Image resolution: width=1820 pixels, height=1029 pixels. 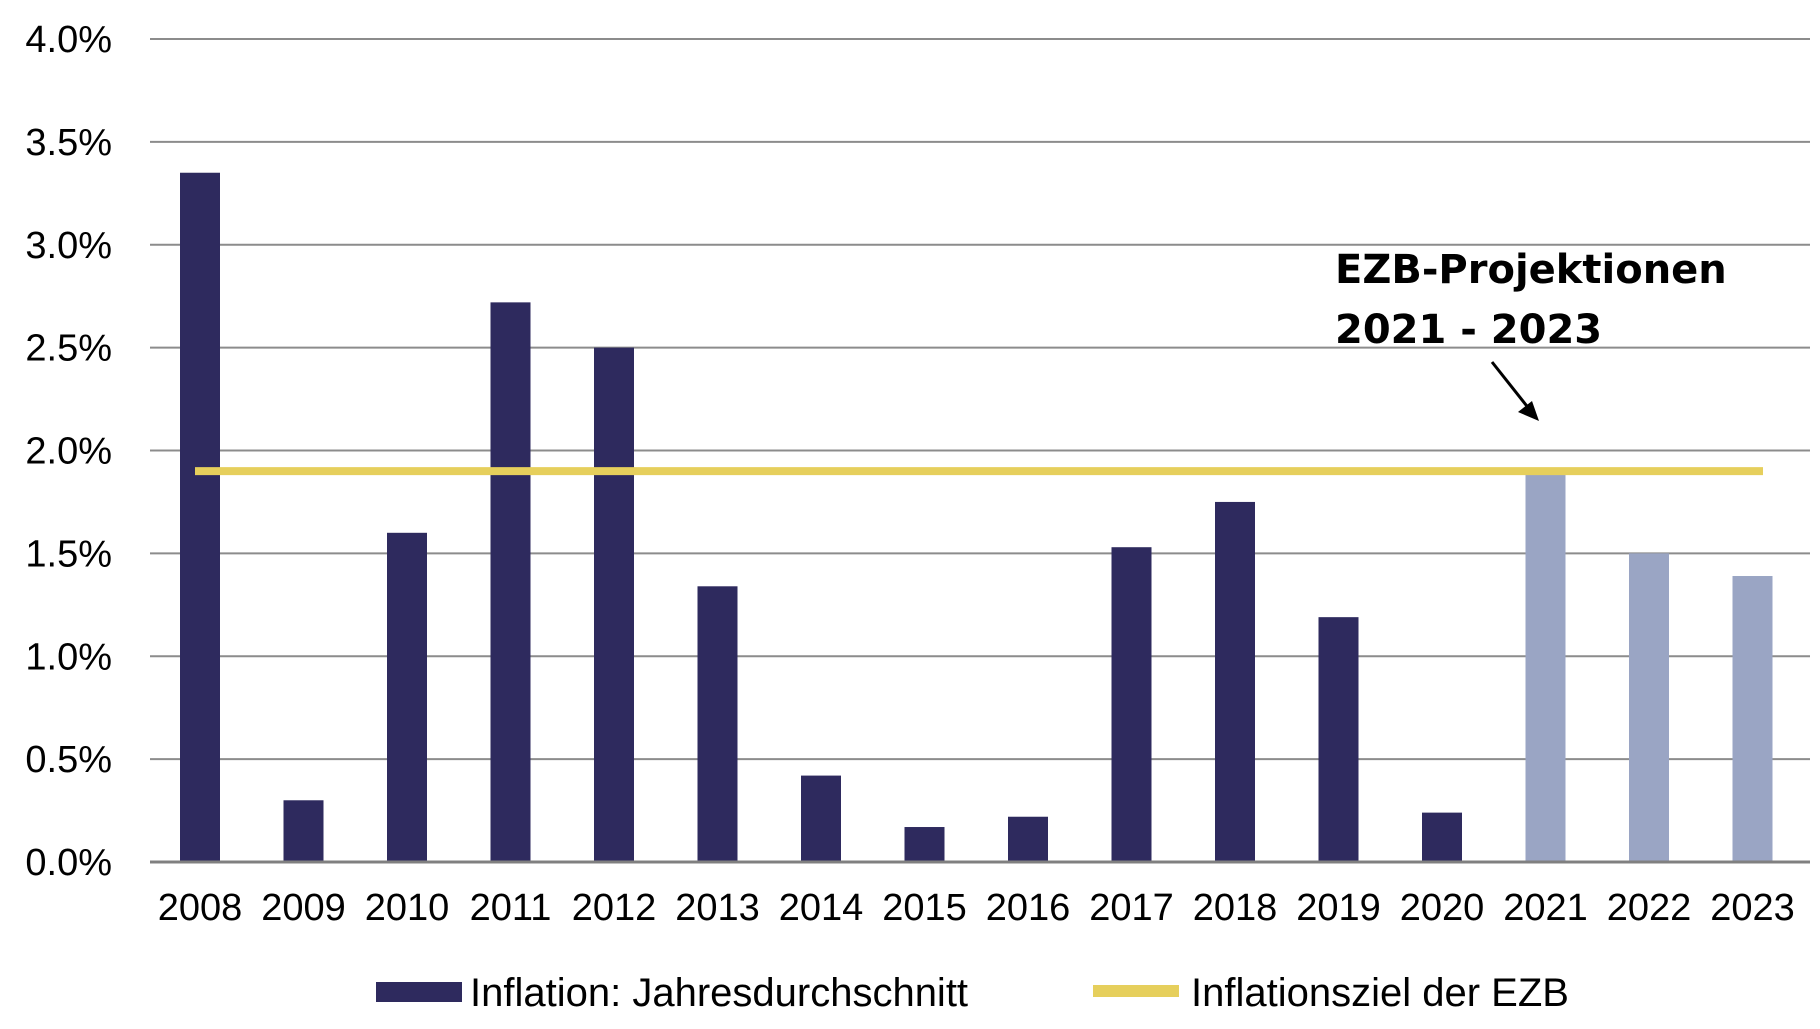 What do you see at coordinates (1528, 411) in the screenshot?
I see `annotation-arrow-head` at bounding box center [1528, 411].